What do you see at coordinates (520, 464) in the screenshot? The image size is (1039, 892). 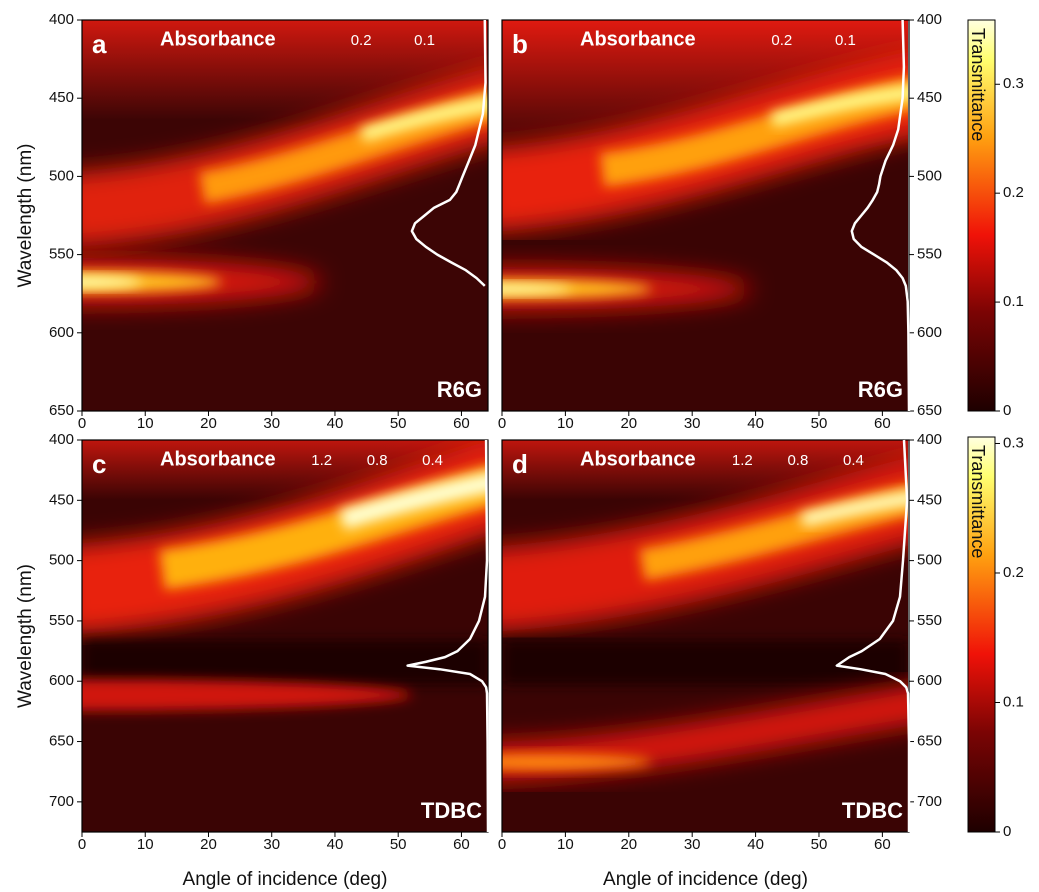 I see `panel-label: d` at bounding box center [520, 464].